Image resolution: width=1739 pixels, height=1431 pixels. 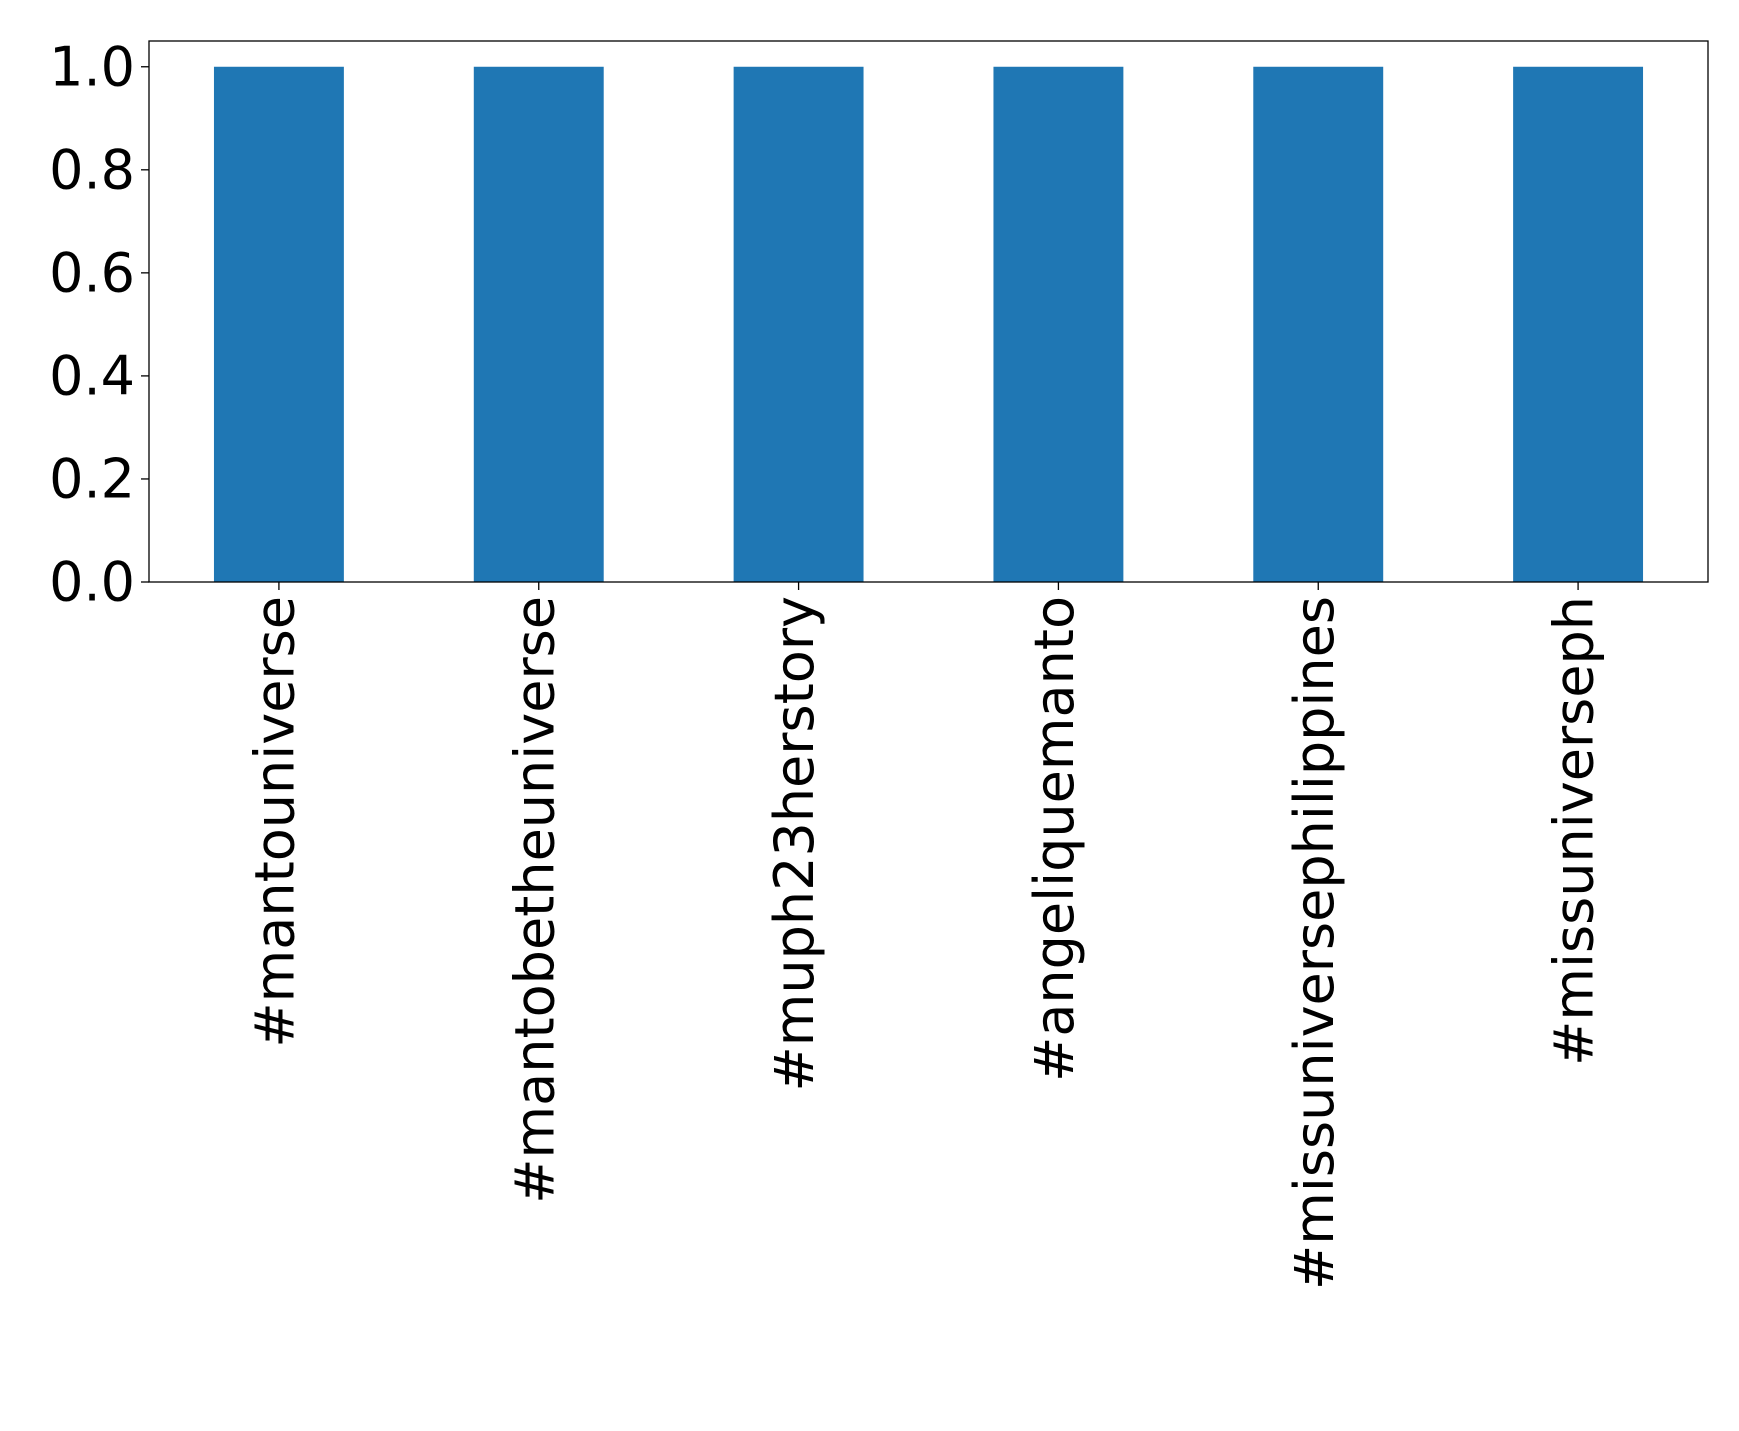 I want to click on x-tick-label: #missuniverseph, so click(x=1574, y=831).